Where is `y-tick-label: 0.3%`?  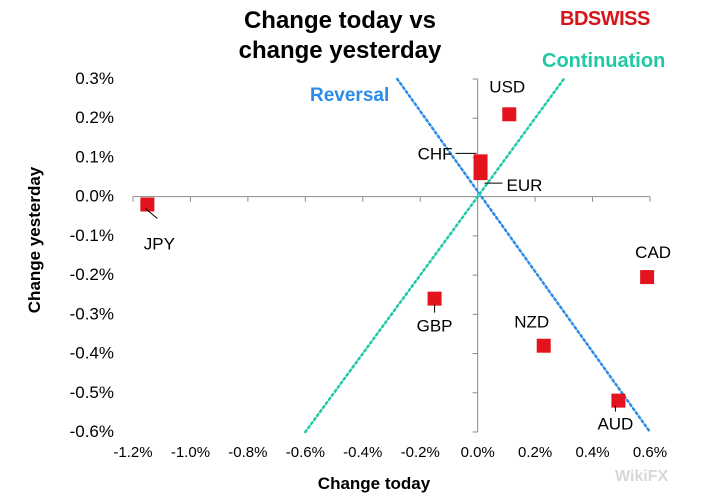
y-tick-label: 0.3% is located at coordinates (94, 78).